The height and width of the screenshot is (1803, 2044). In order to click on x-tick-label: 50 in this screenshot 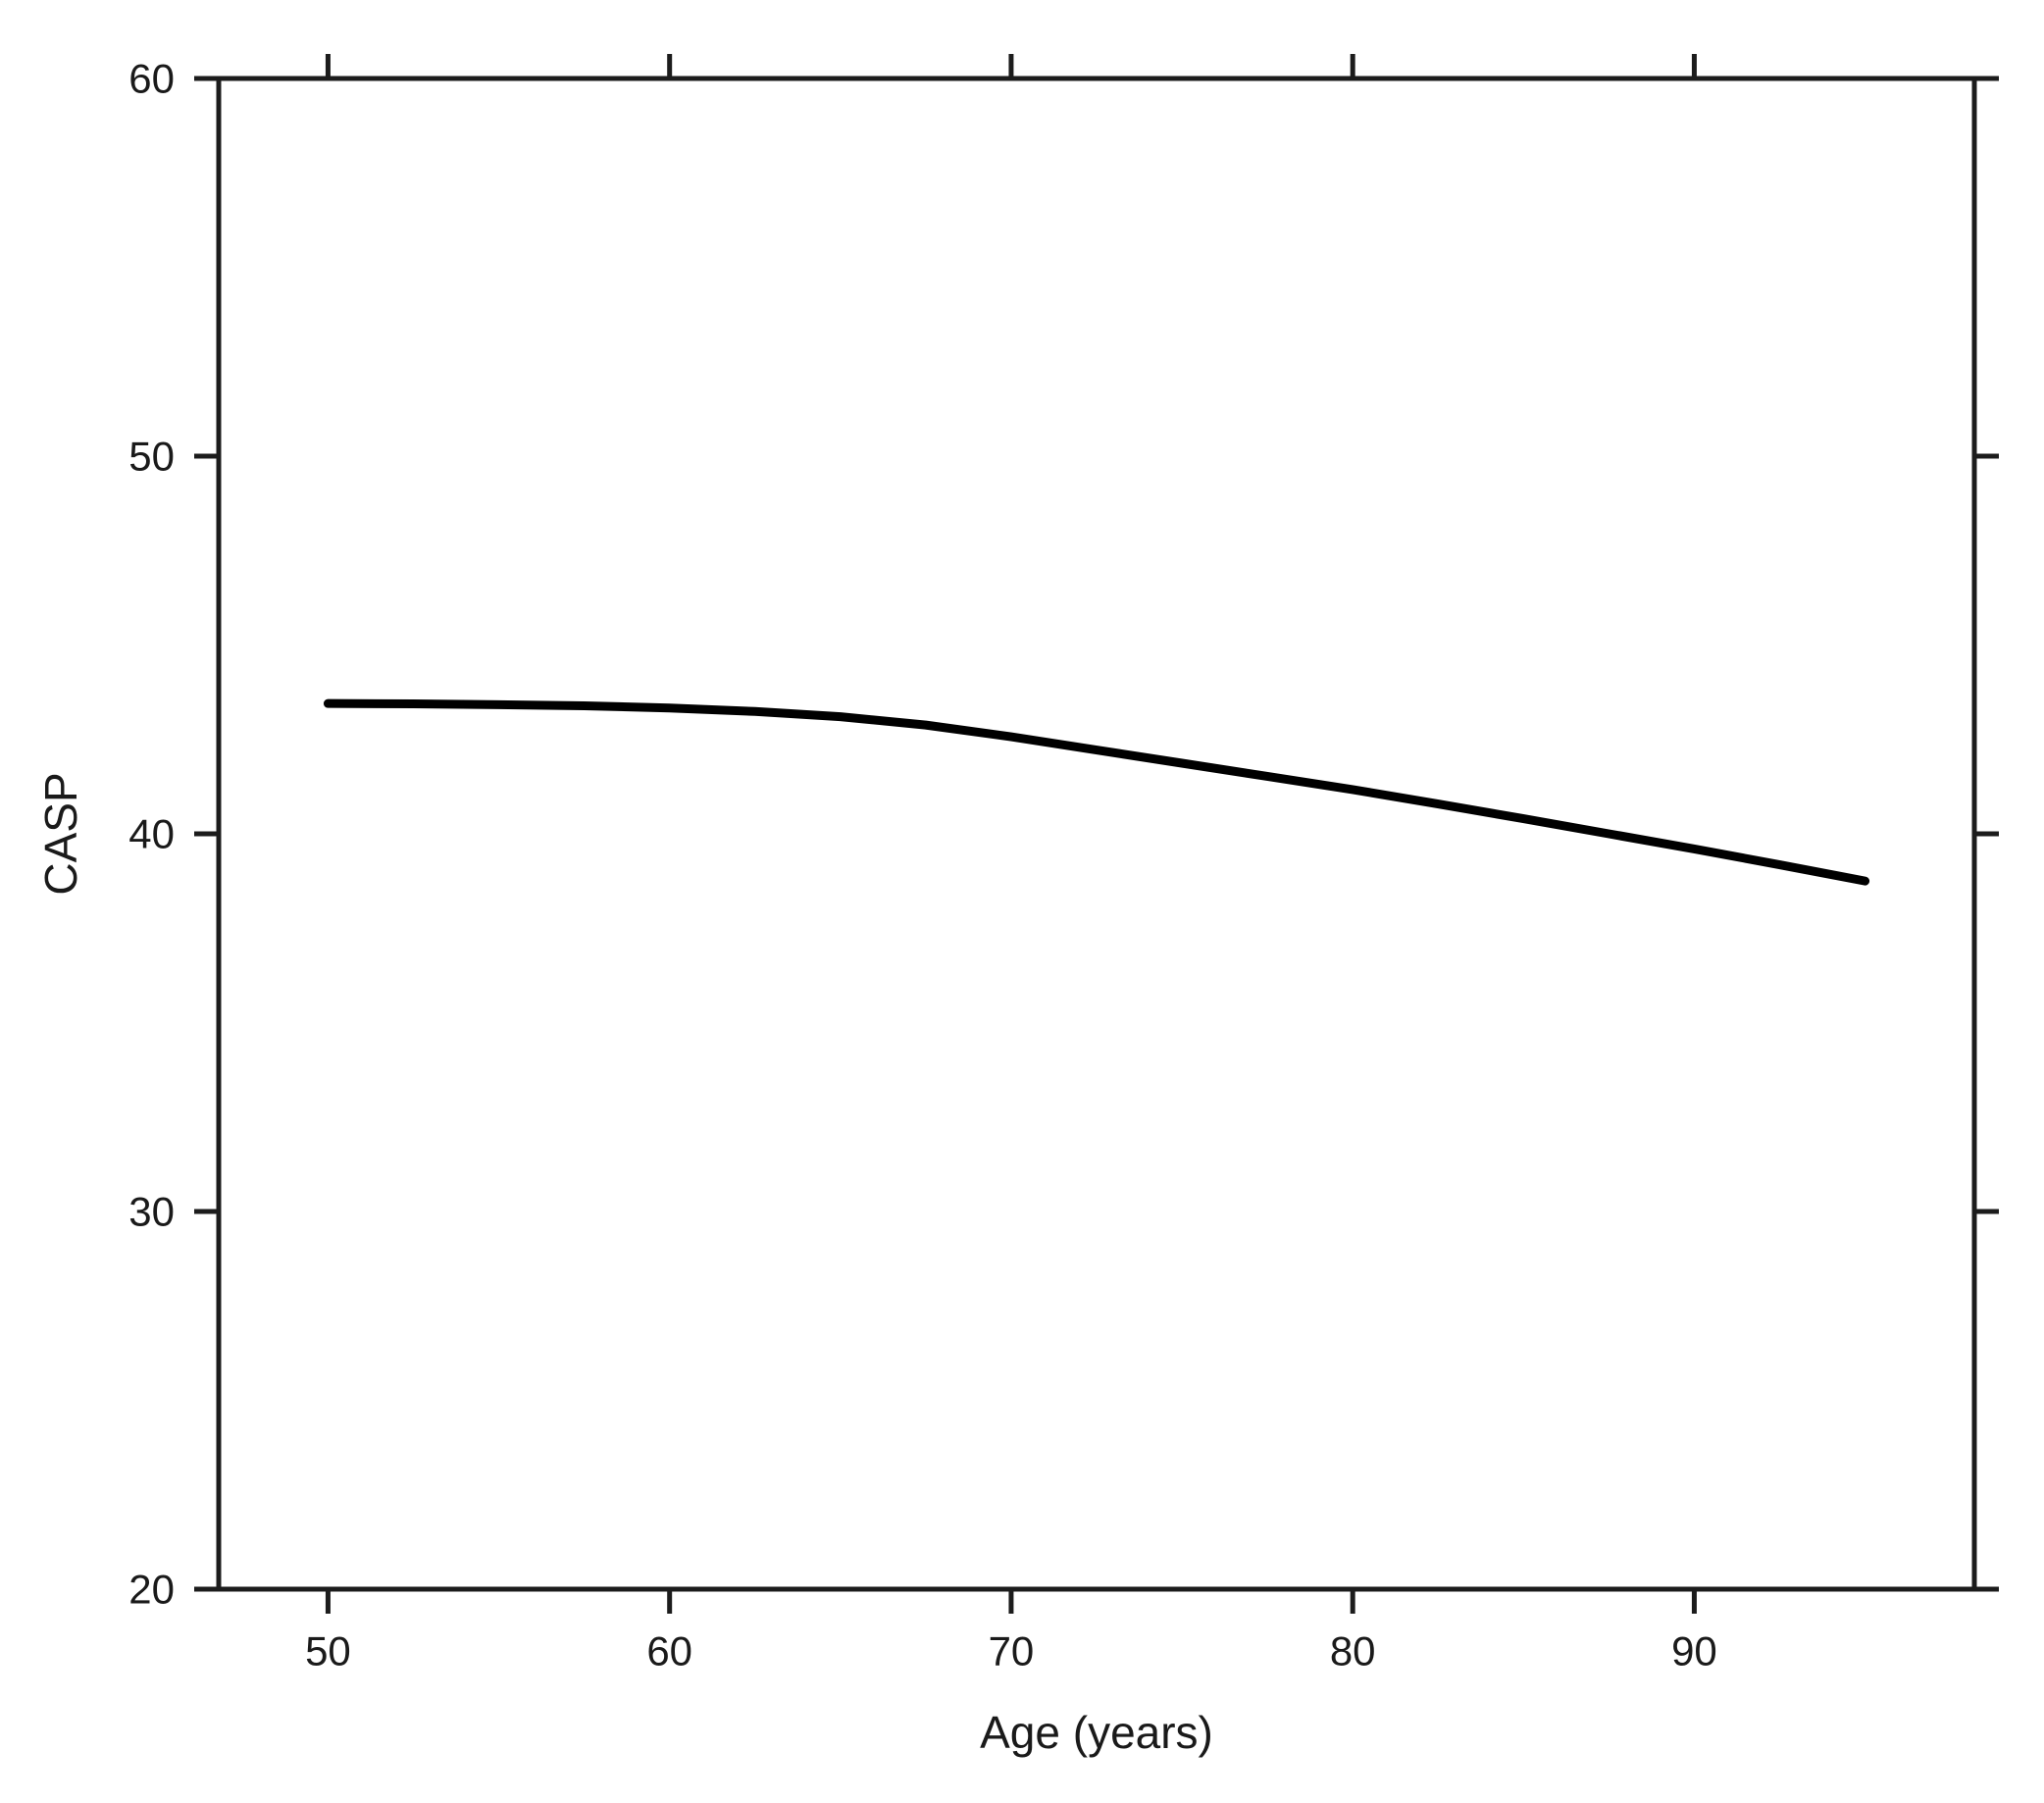, I will do `click(328, 1651)`.